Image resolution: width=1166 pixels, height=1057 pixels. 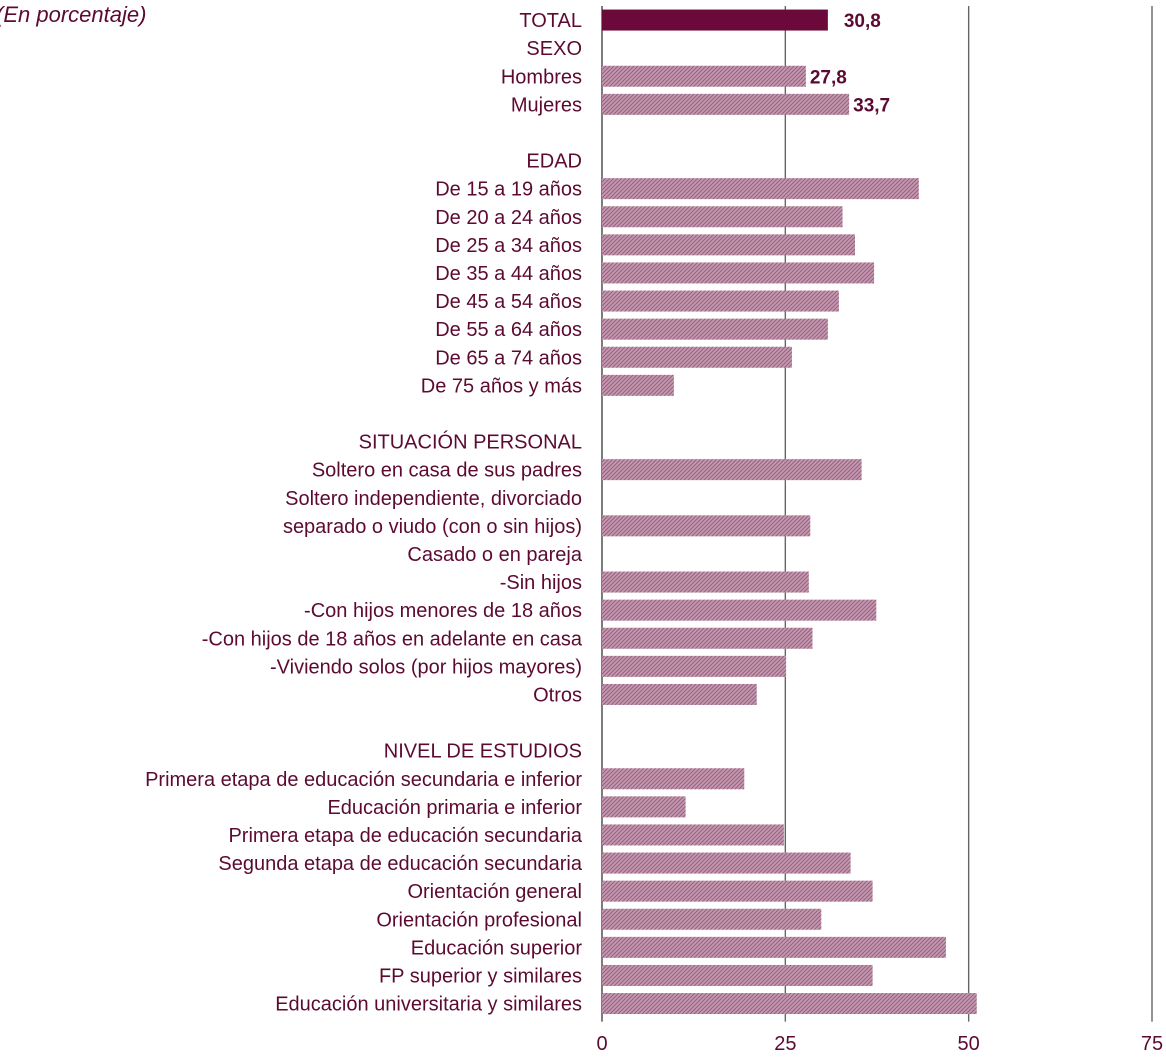 What do you see at coordinates (554, 49) in the screenshot?
I see `category-label: SEXO` at bounding box center [554, 49].